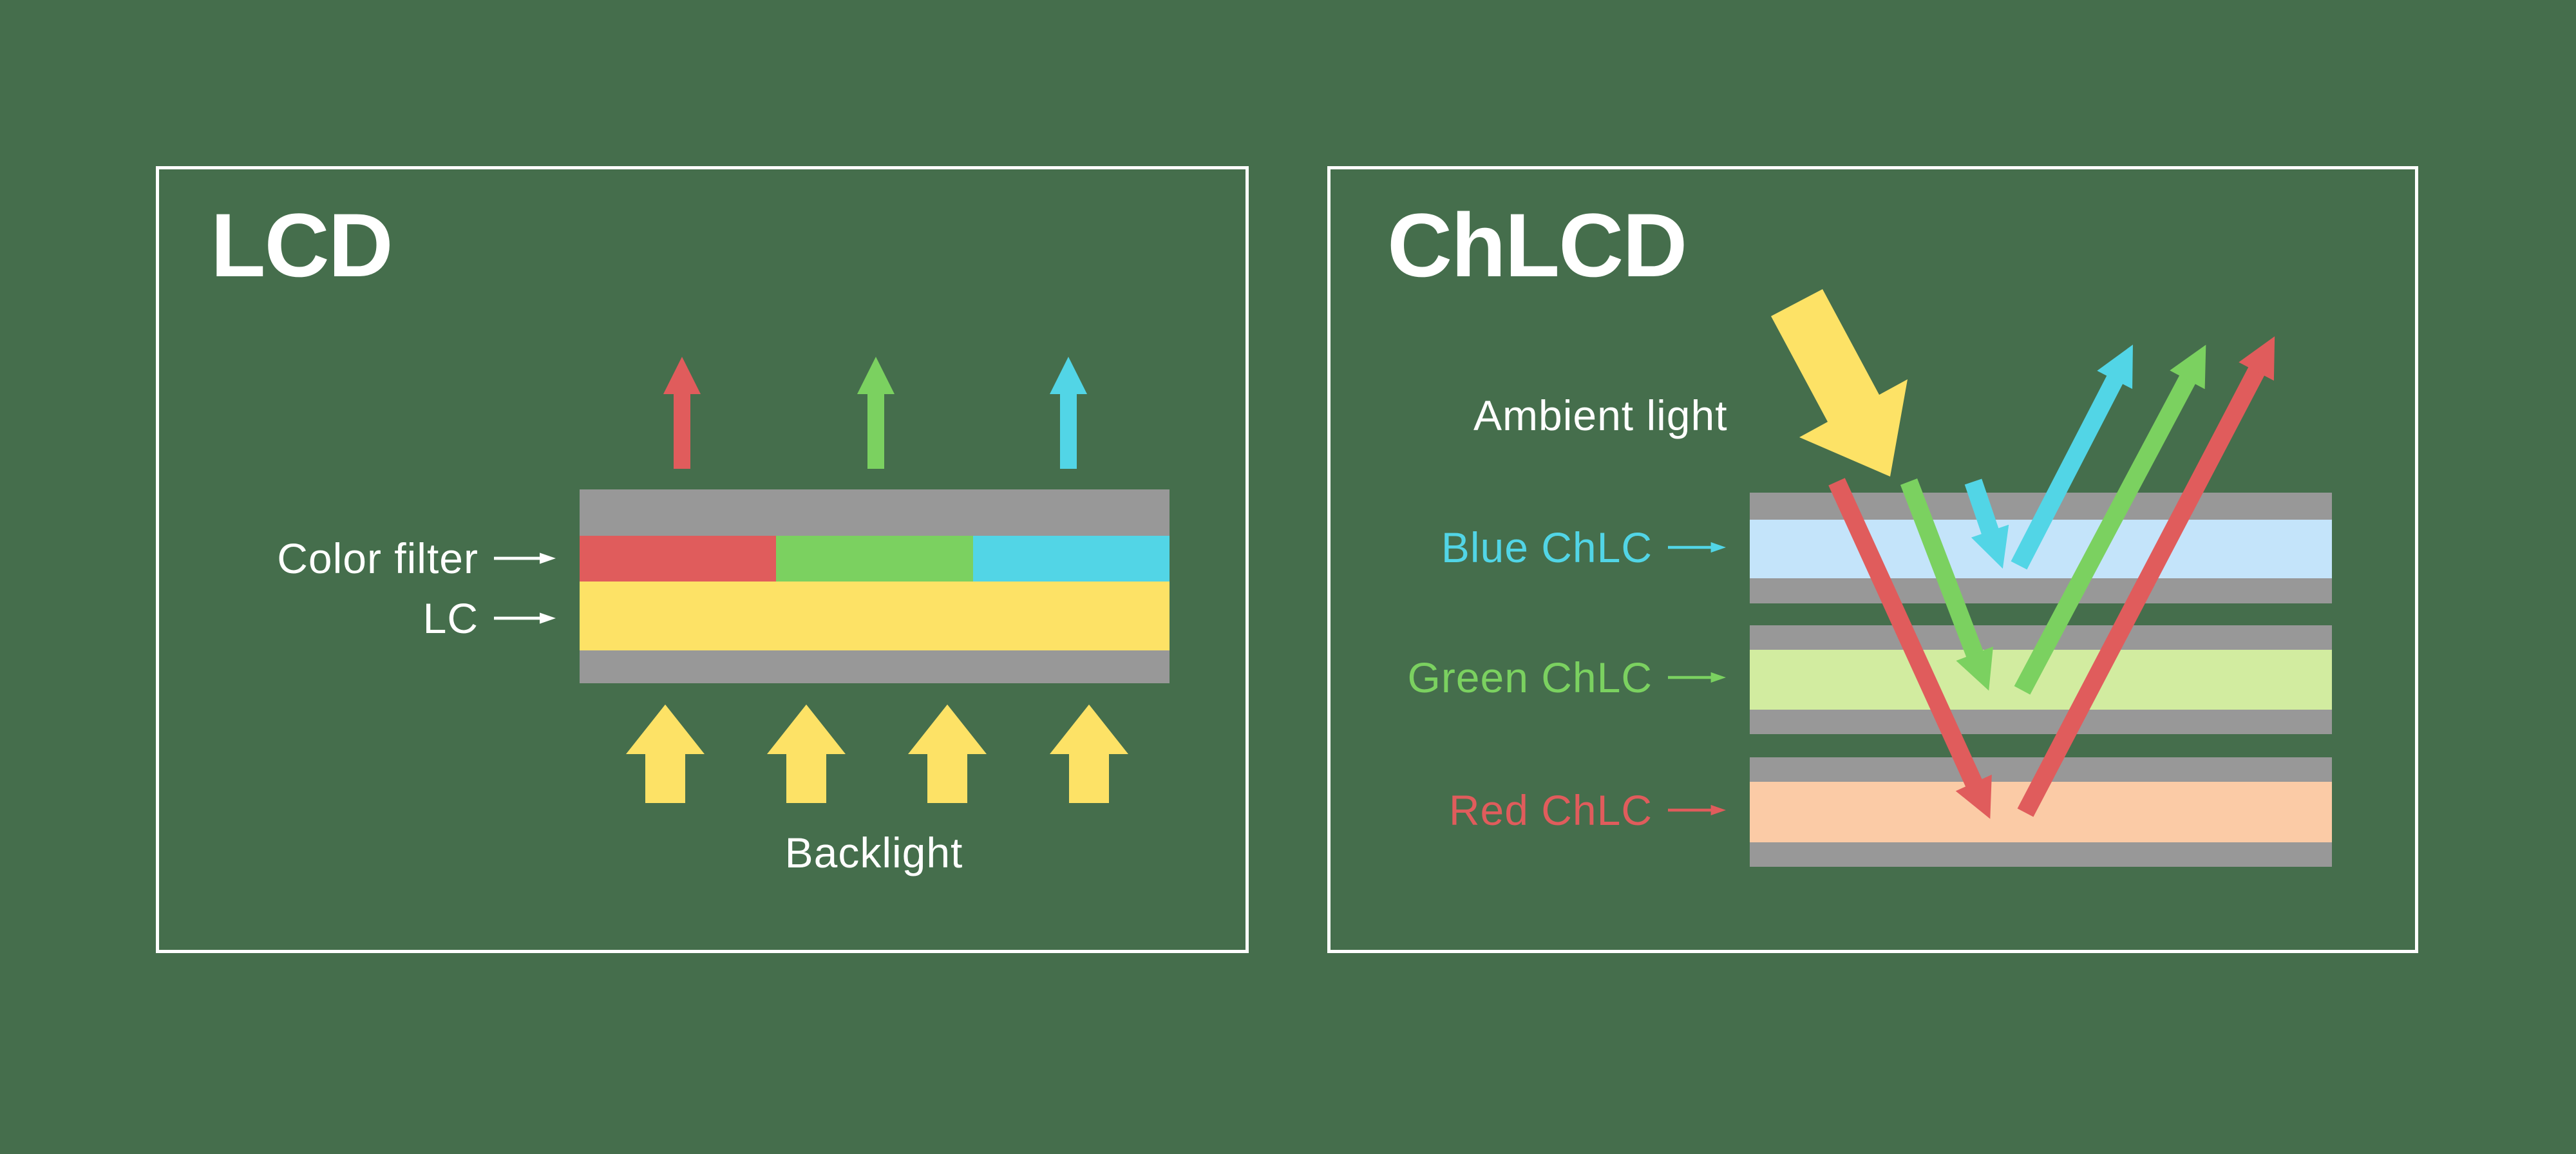 This screenshot has width=2576, height=1154. I want to click on ambient-light-label: Ambient light, so click(1601, 415).